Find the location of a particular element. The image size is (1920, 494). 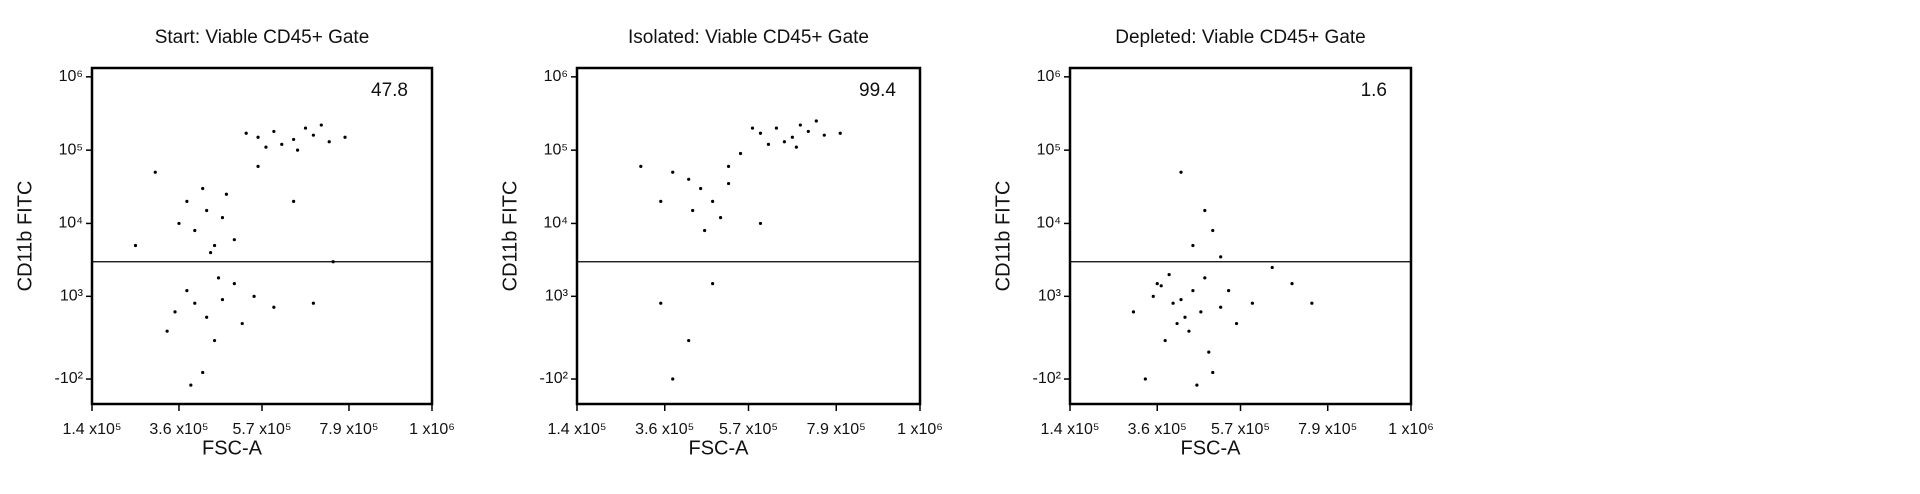

panel-title: Isolated: Viable CD45+ Gate is located at coordinates (748, 37).